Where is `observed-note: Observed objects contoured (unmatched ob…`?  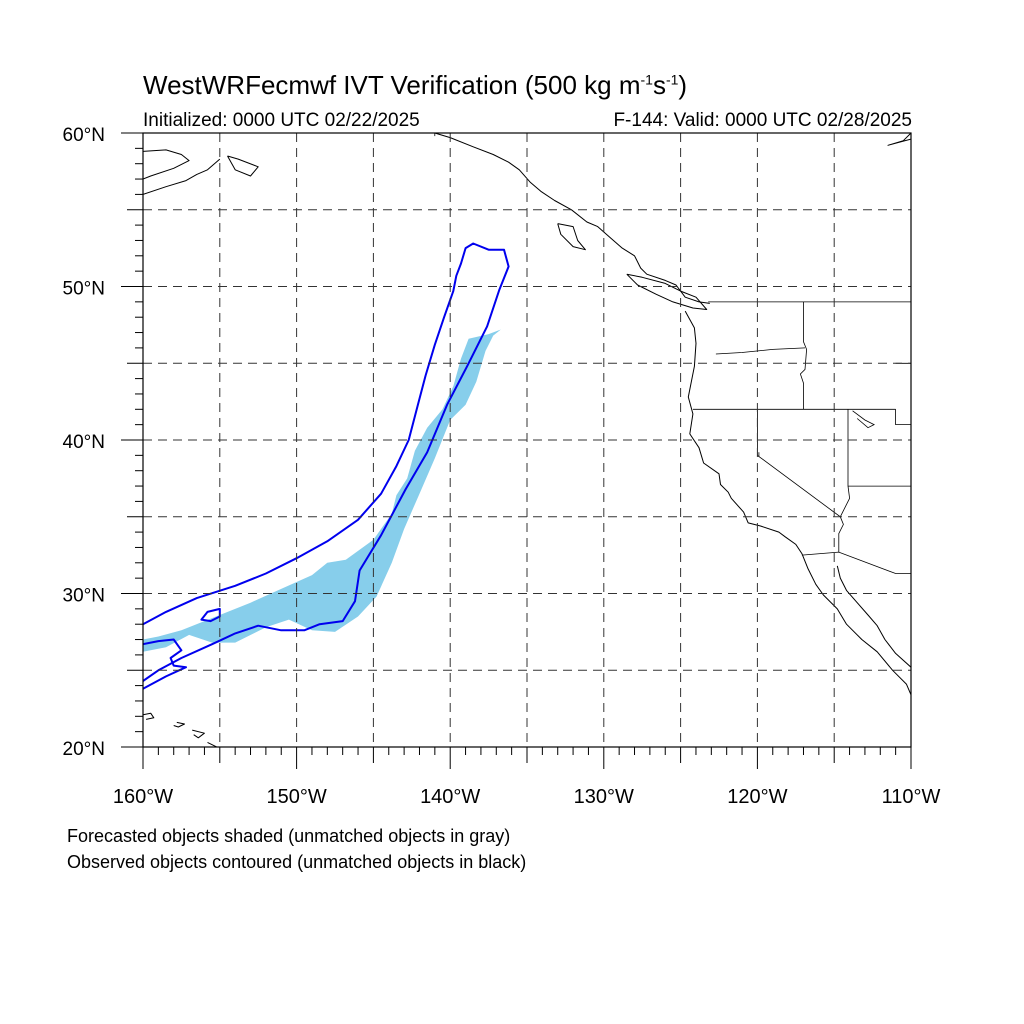
observed-note: Observed objects contoured (unmatched ob… is located at coordinates (297, 862).